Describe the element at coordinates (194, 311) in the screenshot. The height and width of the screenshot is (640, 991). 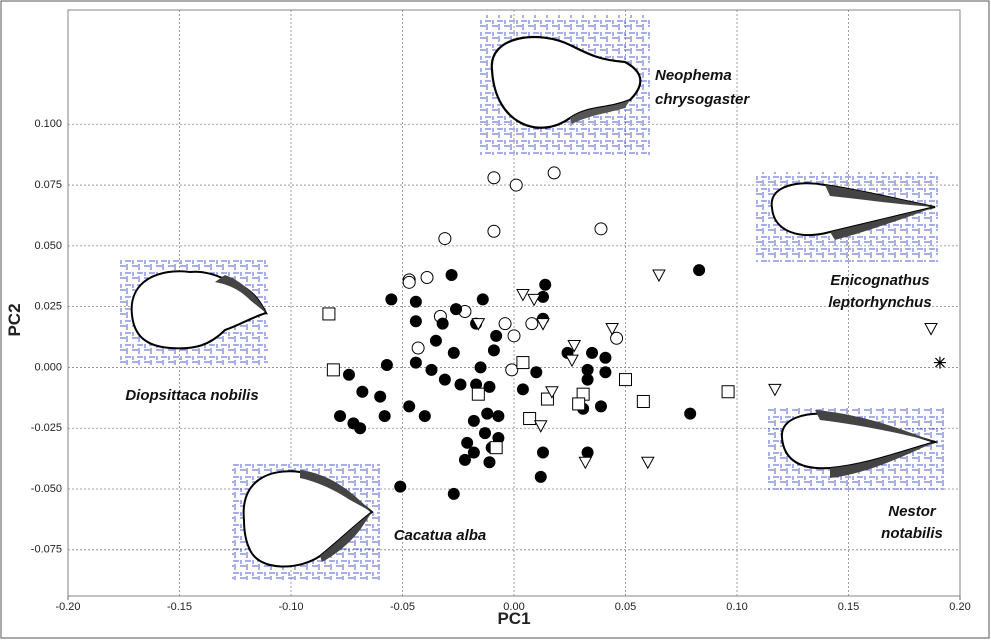
I see `inset-diopsittaca` at that location.